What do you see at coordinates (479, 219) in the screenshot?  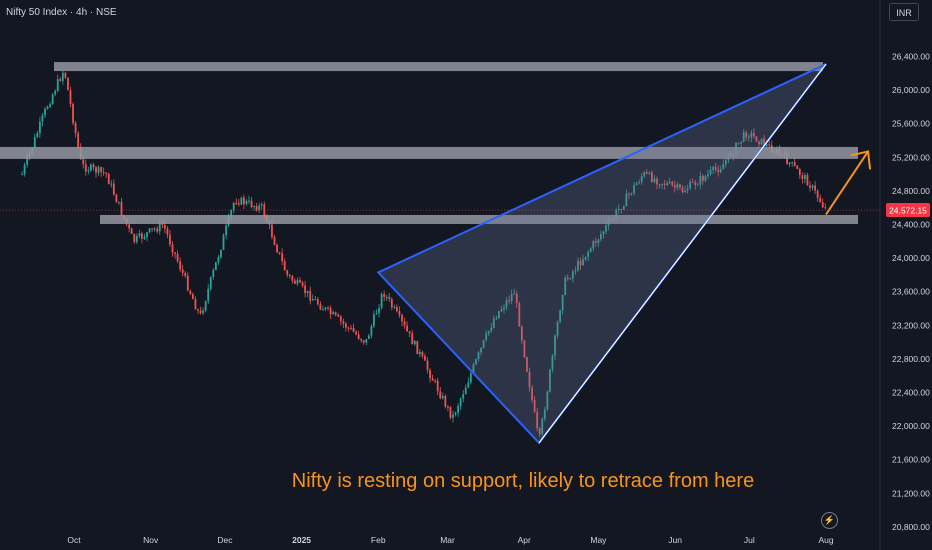 I see `band-support` at bounding box center [479, 219].